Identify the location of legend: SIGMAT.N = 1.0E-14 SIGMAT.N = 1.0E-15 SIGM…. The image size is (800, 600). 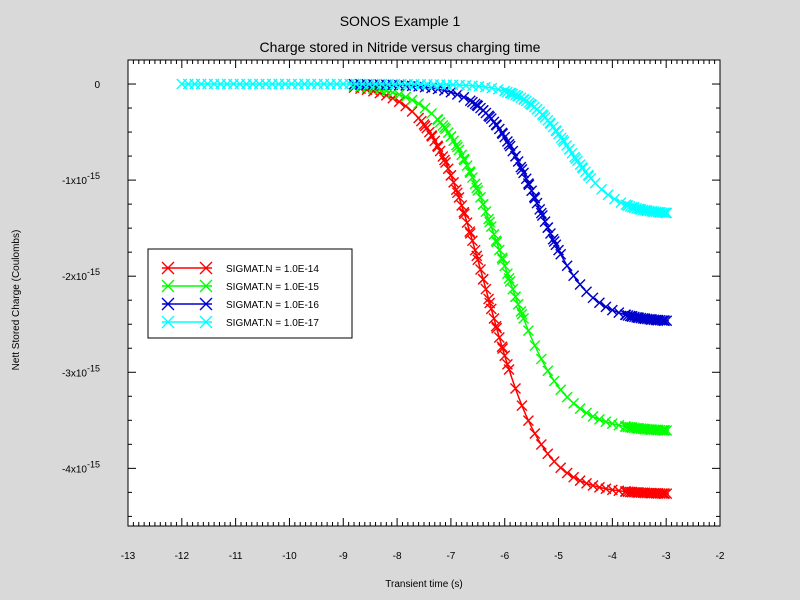
(250, 293).